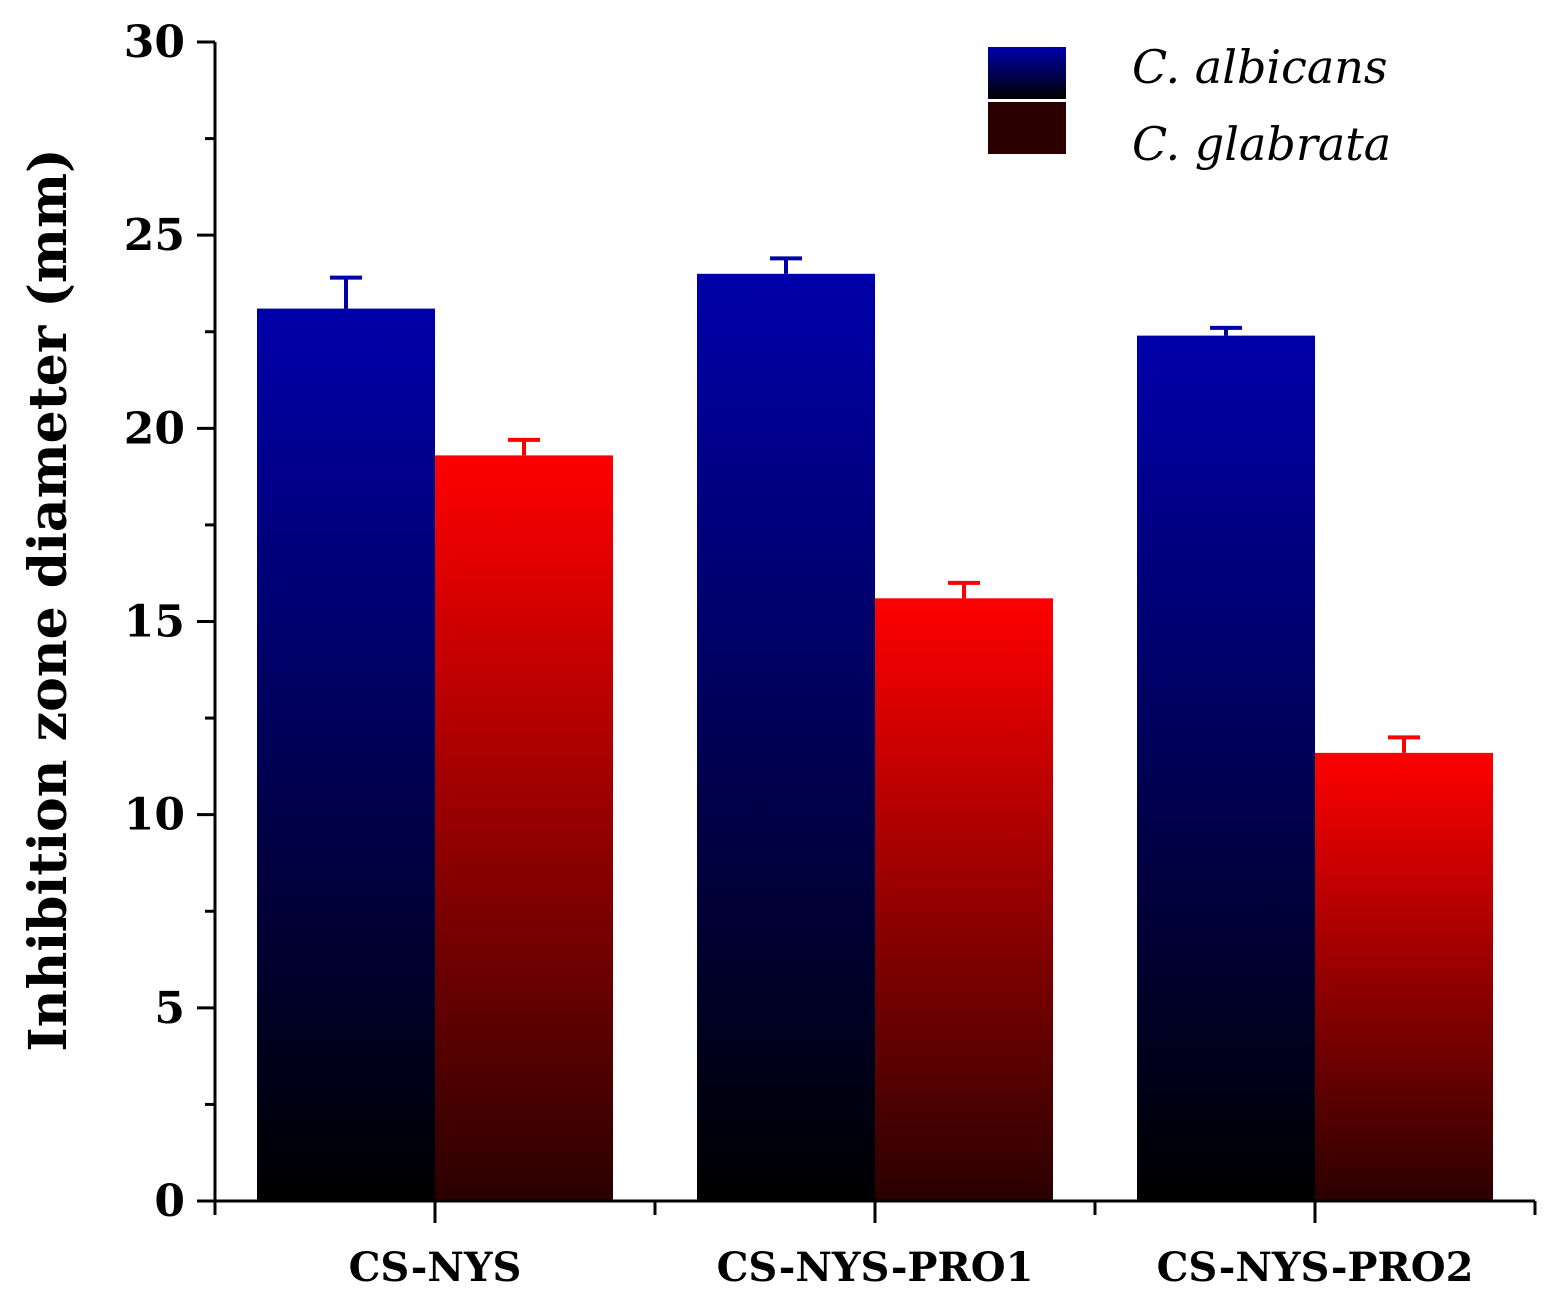 The height and width of the screenshot is (1299, 1553). I want to click on x-ticks-group: CS-NYS CS-NYS-PRO1 CS-NYS-PRO2, so click(875, 1246).